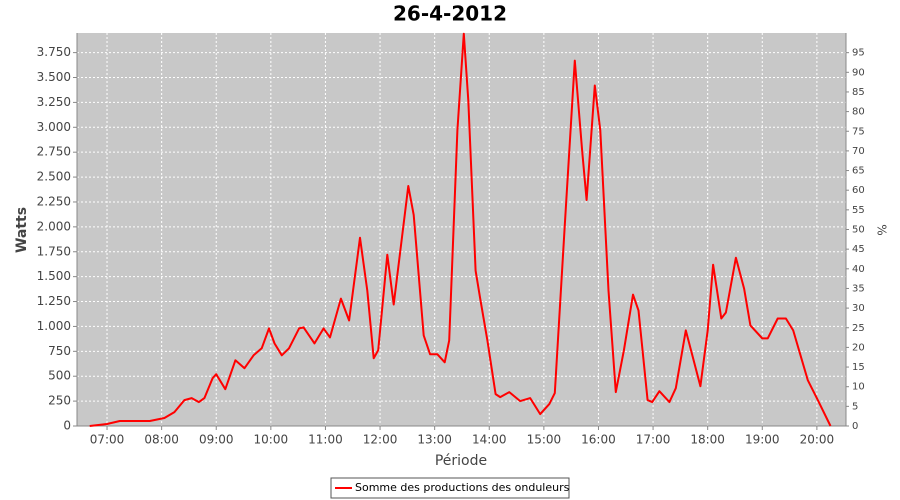  Describe the element at coordinates (216, 440) in the screenshot. I see `x-tick-label: 09:00` at that location.